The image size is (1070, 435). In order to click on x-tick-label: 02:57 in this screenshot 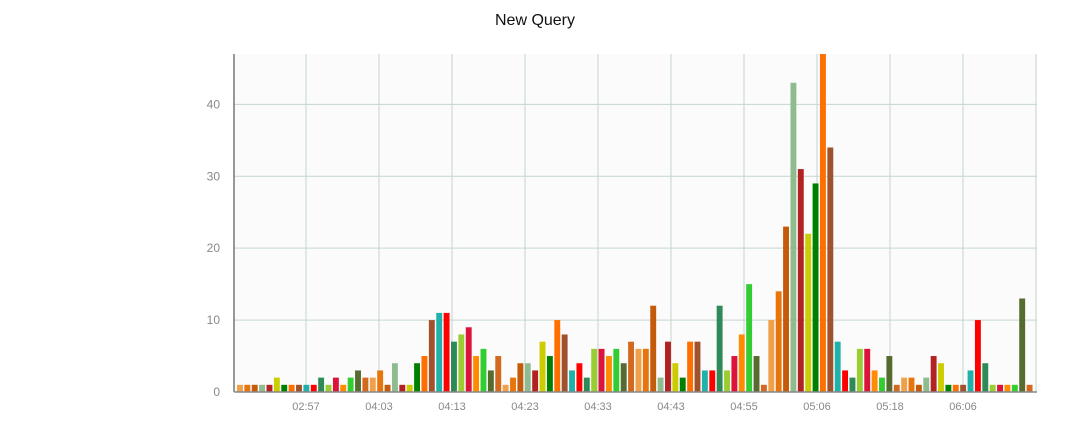, I will do `click(306, 407)`.